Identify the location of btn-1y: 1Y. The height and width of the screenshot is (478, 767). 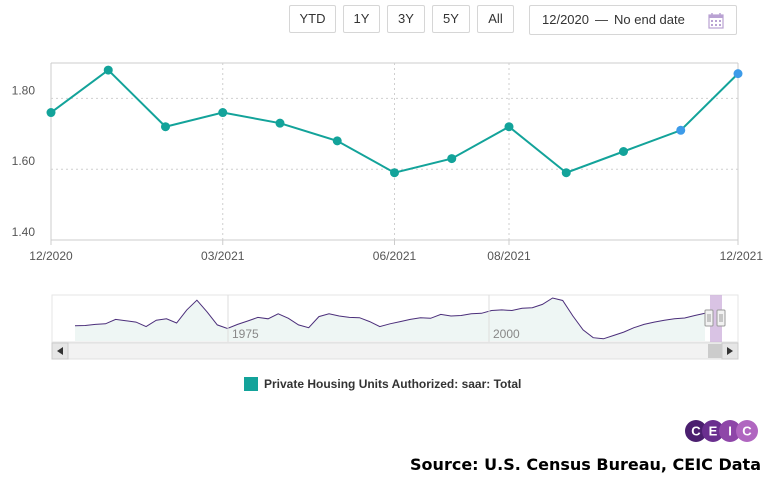
(361, 19).